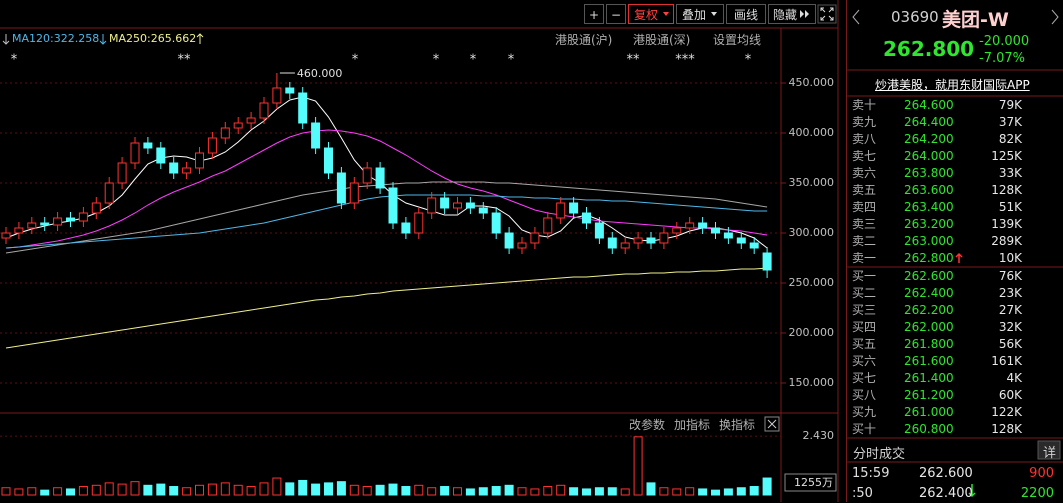 This screenshot has width=1063, height=503. Describe the element at coordinates (952, 85) in the screenshot. I see `ad-link: 炒港美股，就用东财国际APP` at that location.